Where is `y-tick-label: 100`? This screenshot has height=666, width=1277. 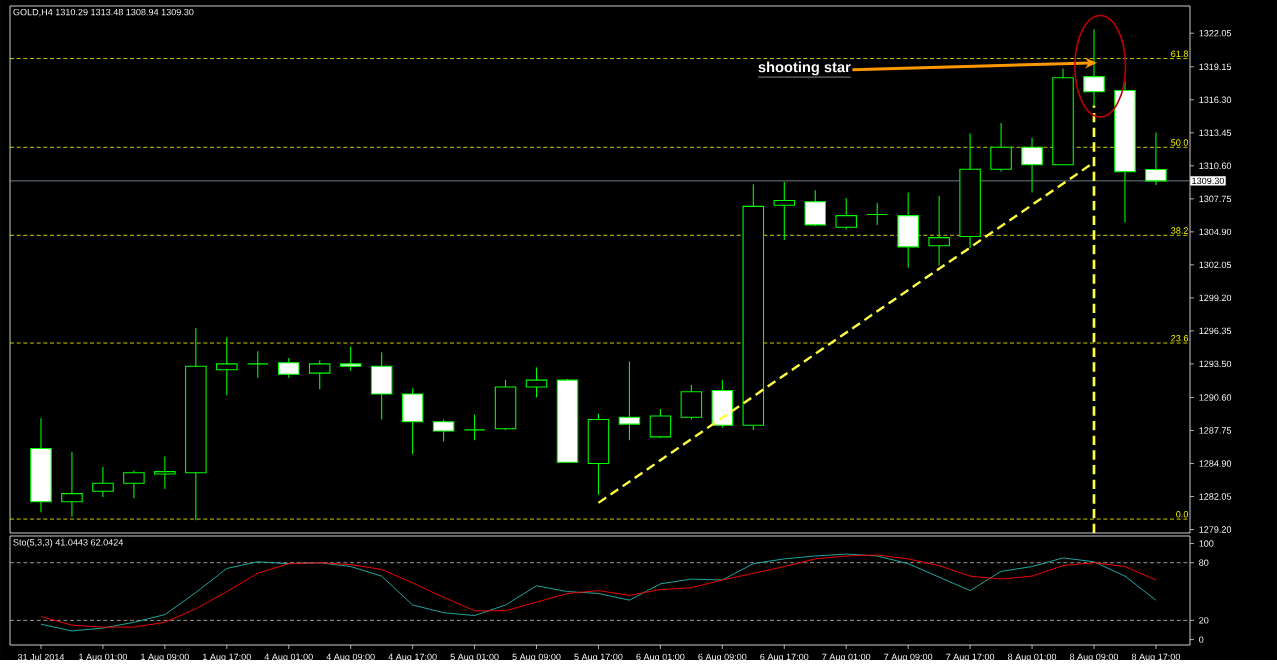 y-tick-label: 100 is located at coordinates (1206, 543).